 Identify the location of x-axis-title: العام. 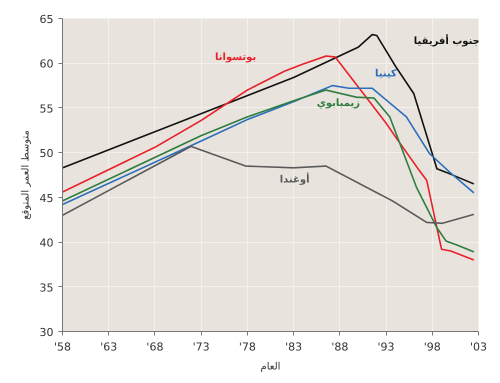
(270, 367).